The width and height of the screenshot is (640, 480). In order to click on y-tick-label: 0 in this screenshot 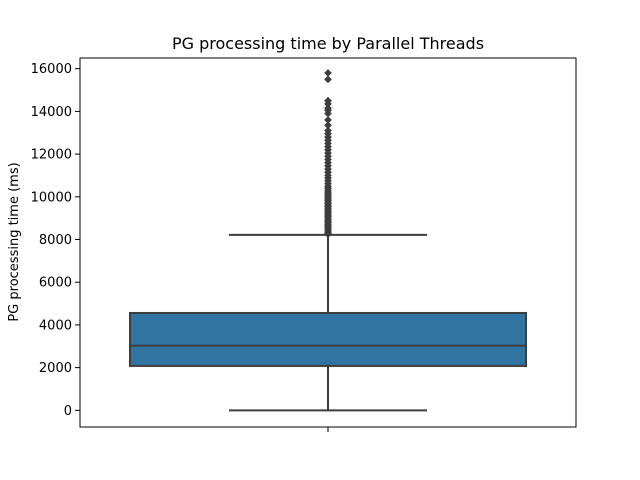, I will do `click(68, 411)`.